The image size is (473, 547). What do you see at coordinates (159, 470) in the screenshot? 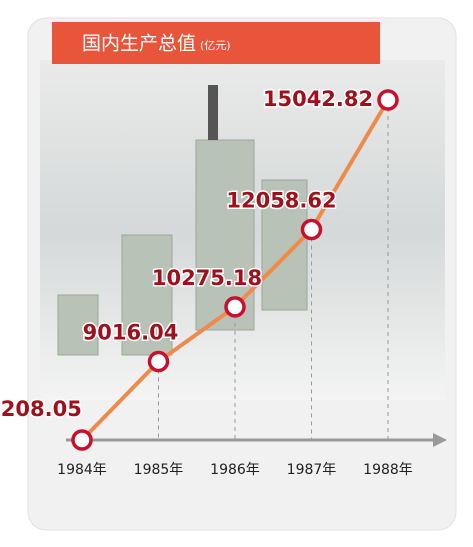
I see `x-tick-label: 1985年` at bounding box center [159, 470].